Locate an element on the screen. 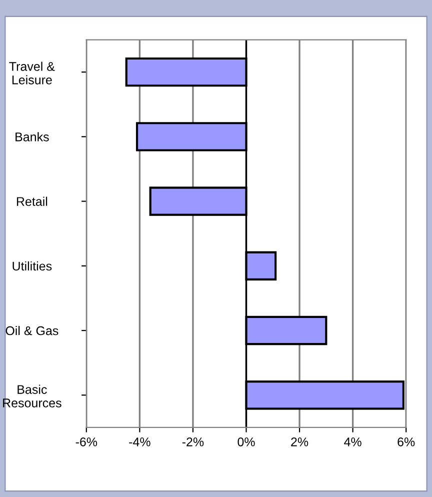  y-tick-label: Banks is located at coordinates (32, 137).